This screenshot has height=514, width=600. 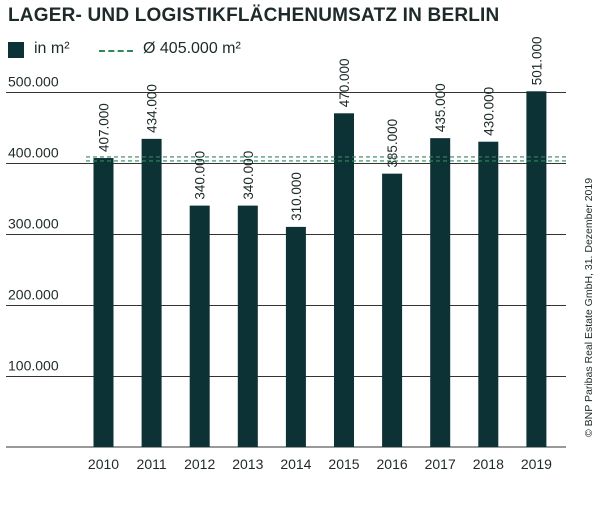 What do you see at coordinates (440, 107) in the screenshot?
I see `data-label: 435.000` at bounding box center [440, 107].